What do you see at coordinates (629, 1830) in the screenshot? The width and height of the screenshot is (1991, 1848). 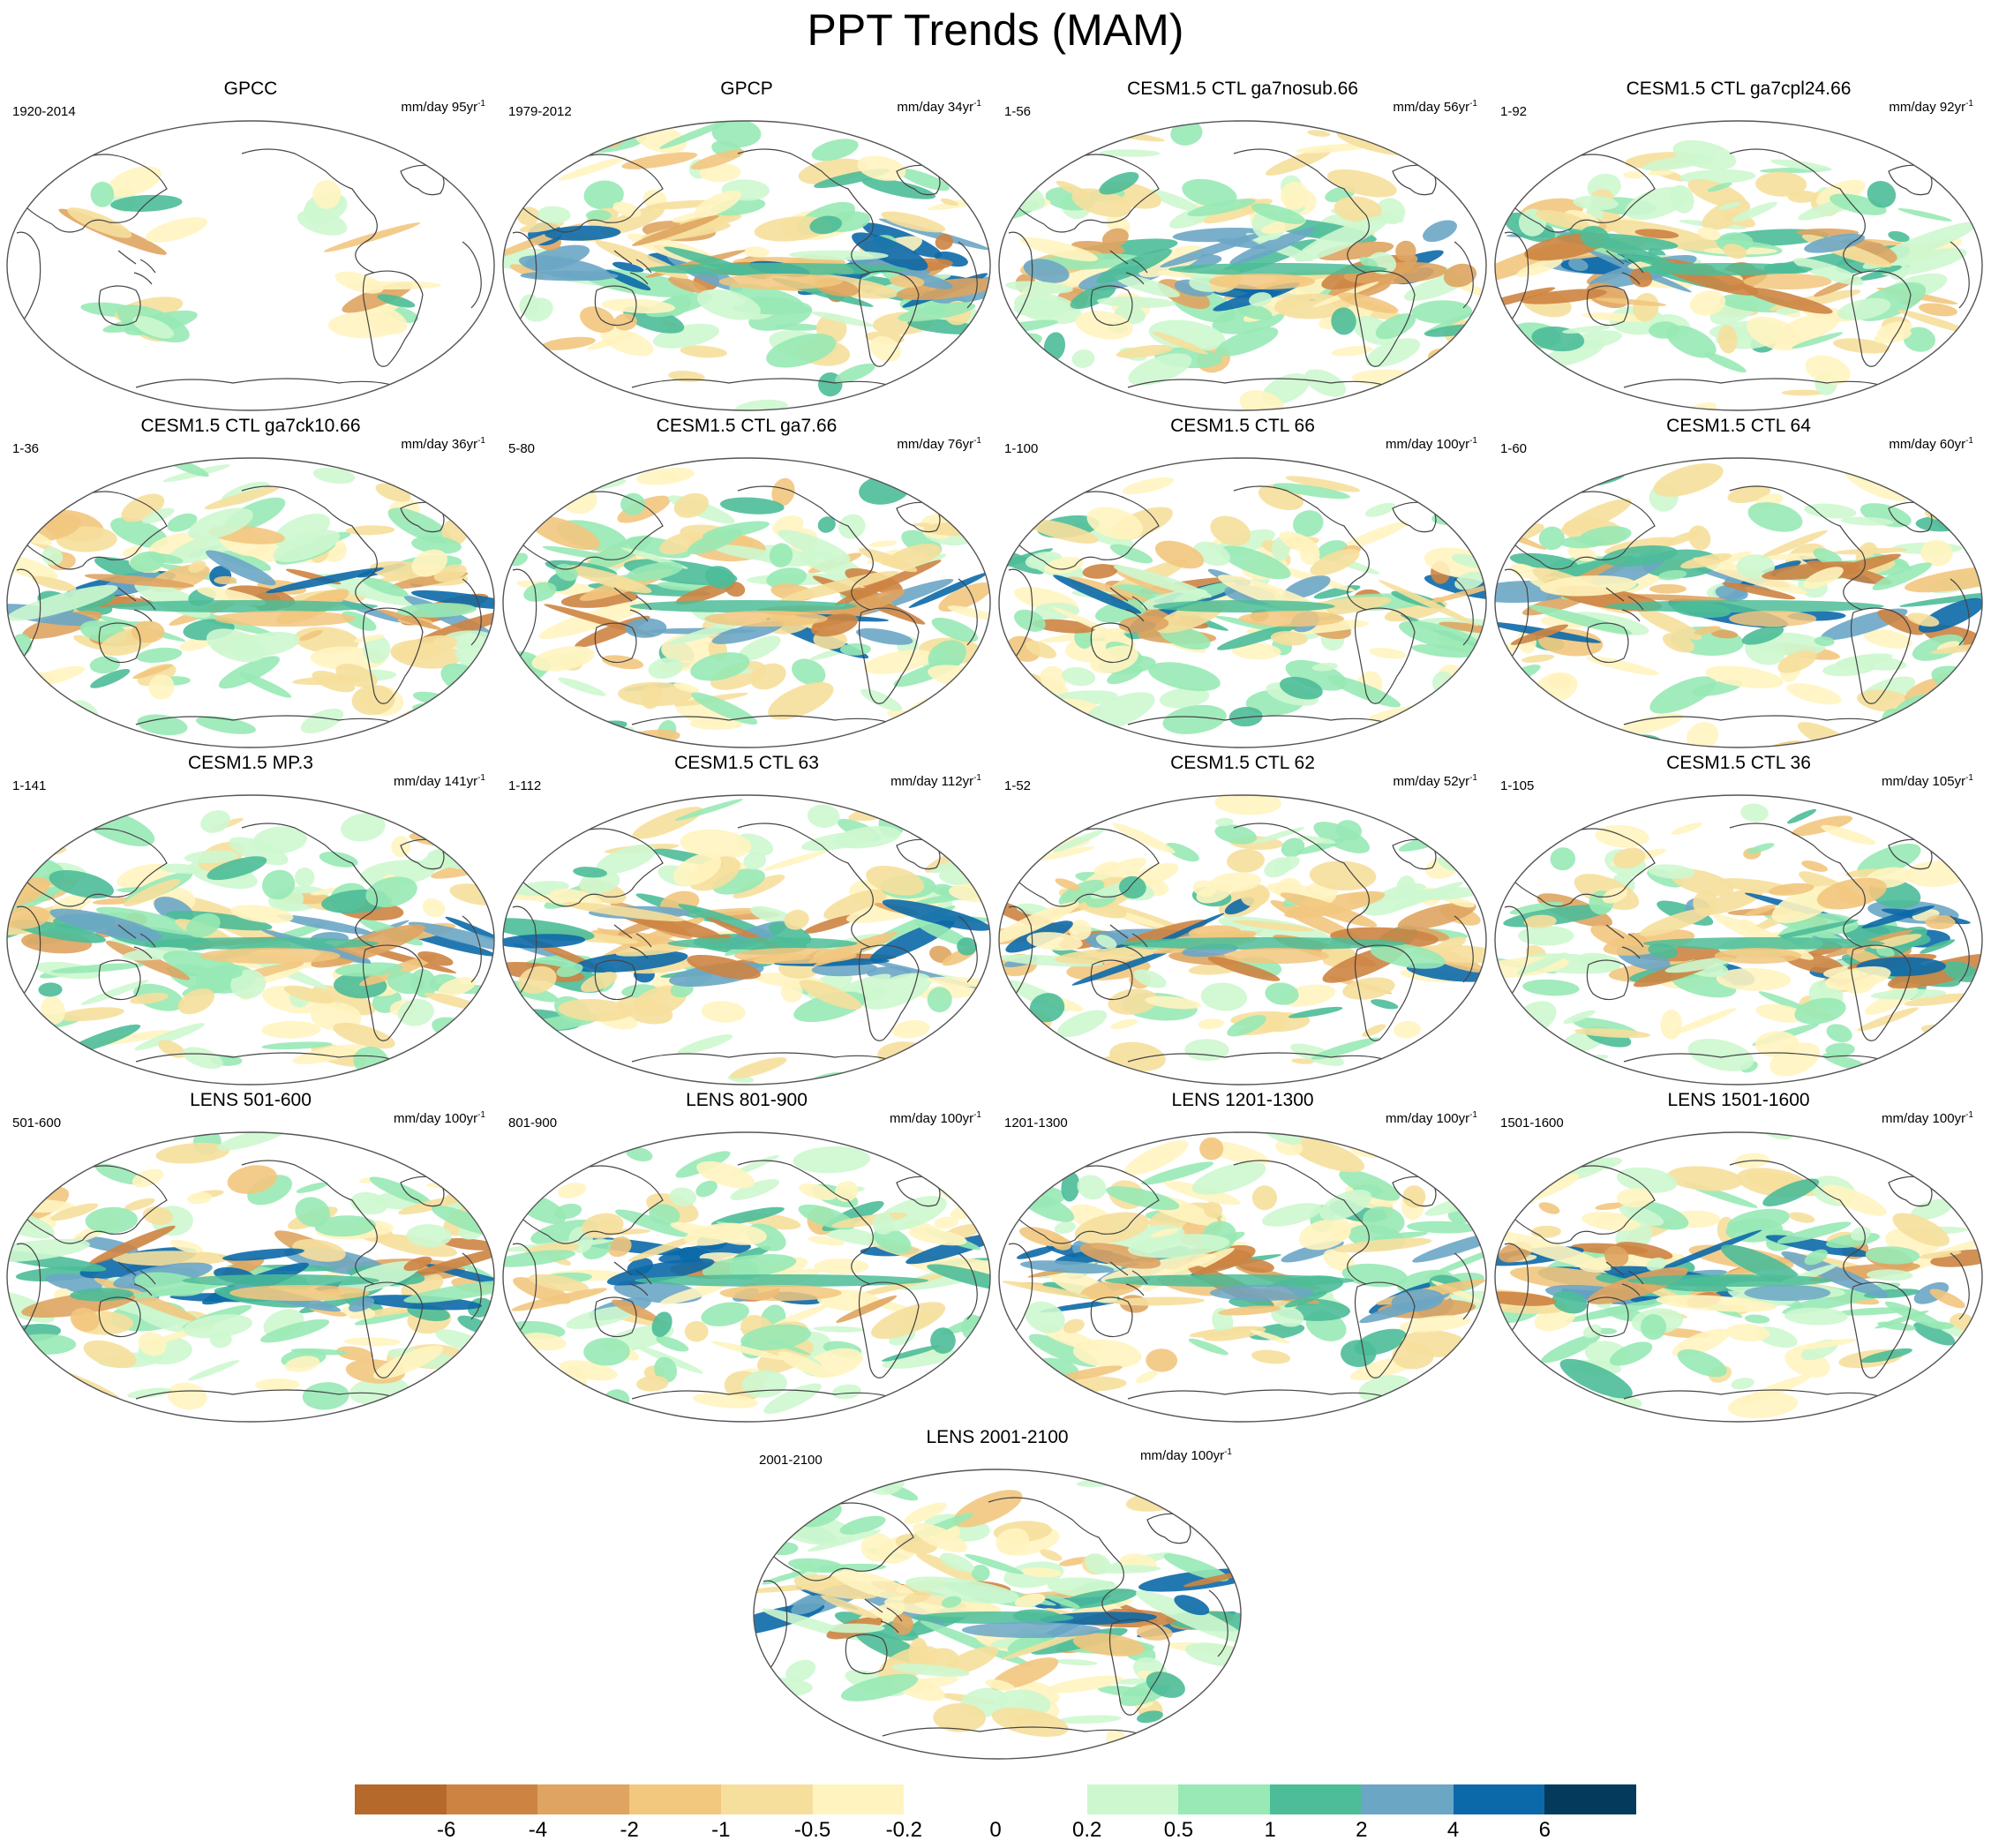 I see `colorbar-tick-label: -2` at bounding box center [629, 1830].